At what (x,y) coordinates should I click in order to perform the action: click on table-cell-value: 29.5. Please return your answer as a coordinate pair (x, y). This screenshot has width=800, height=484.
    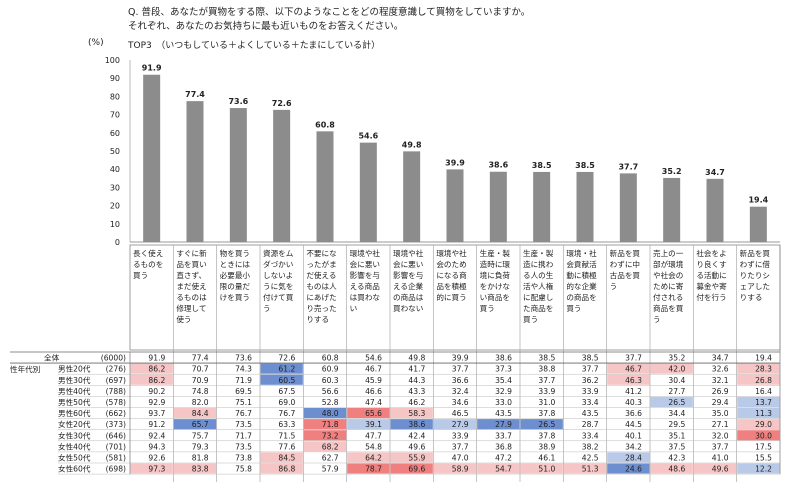
    Looking at the image, I should click on (676, 424).